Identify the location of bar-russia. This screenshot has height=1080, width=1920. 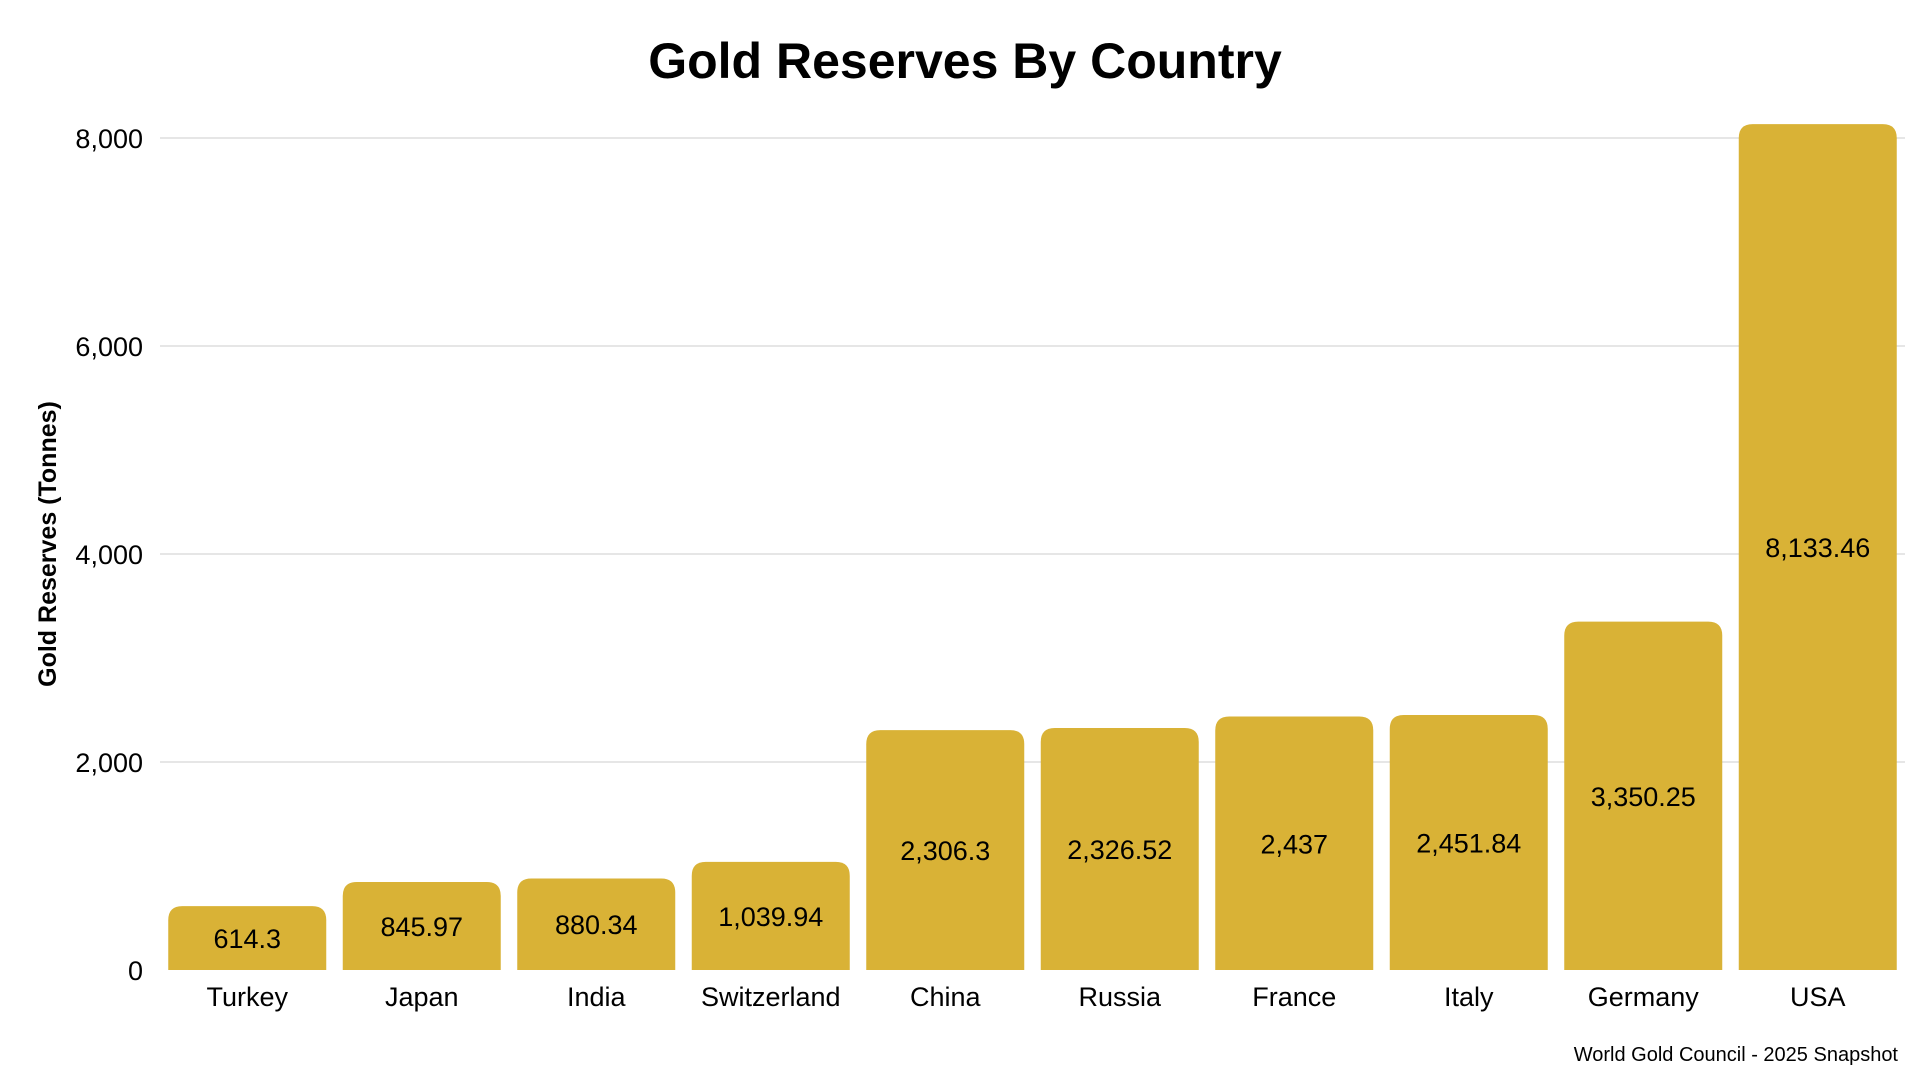
(1119, 849).